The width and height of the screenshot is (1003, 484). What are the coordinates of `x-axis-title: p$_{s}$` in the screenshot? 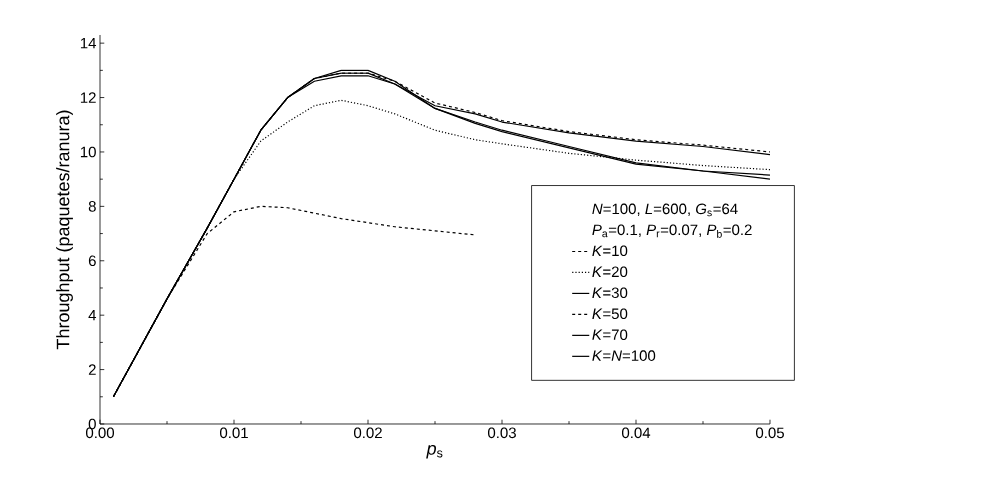 It's located at (434, 452).